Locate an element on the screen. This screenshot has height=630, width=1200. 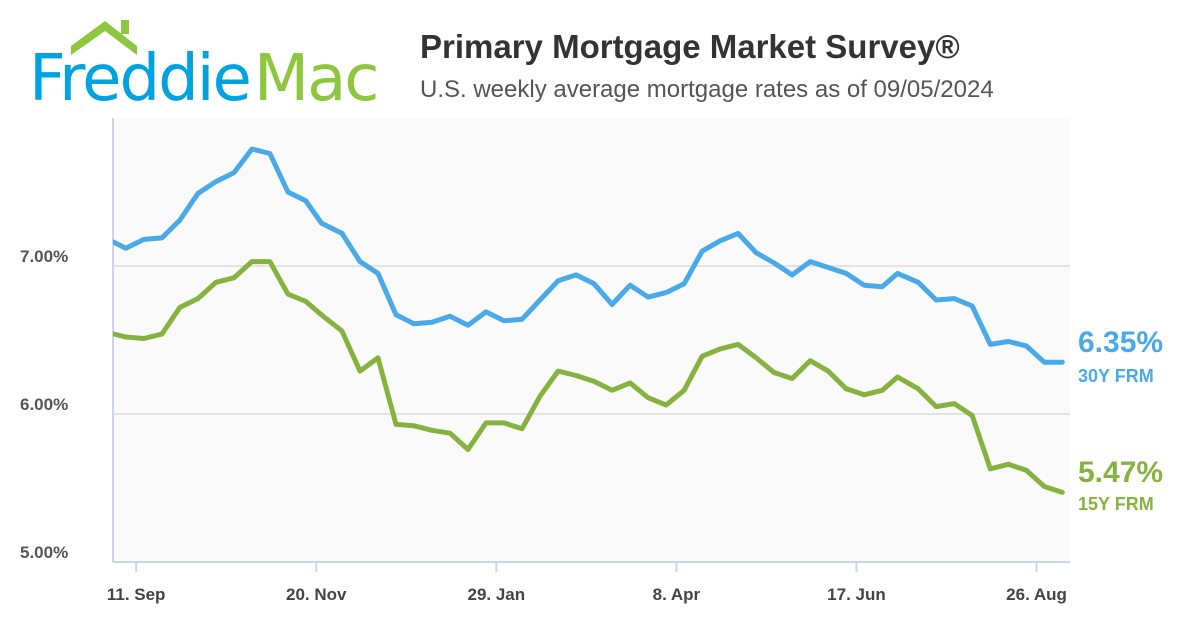
y-tick-label: 6.00% is located at coordinates (44, 404).